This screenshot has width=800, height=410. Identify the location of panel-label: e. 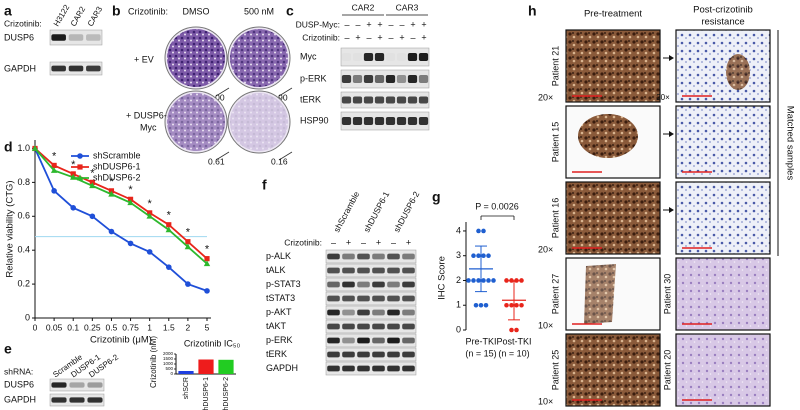
(8, 349).